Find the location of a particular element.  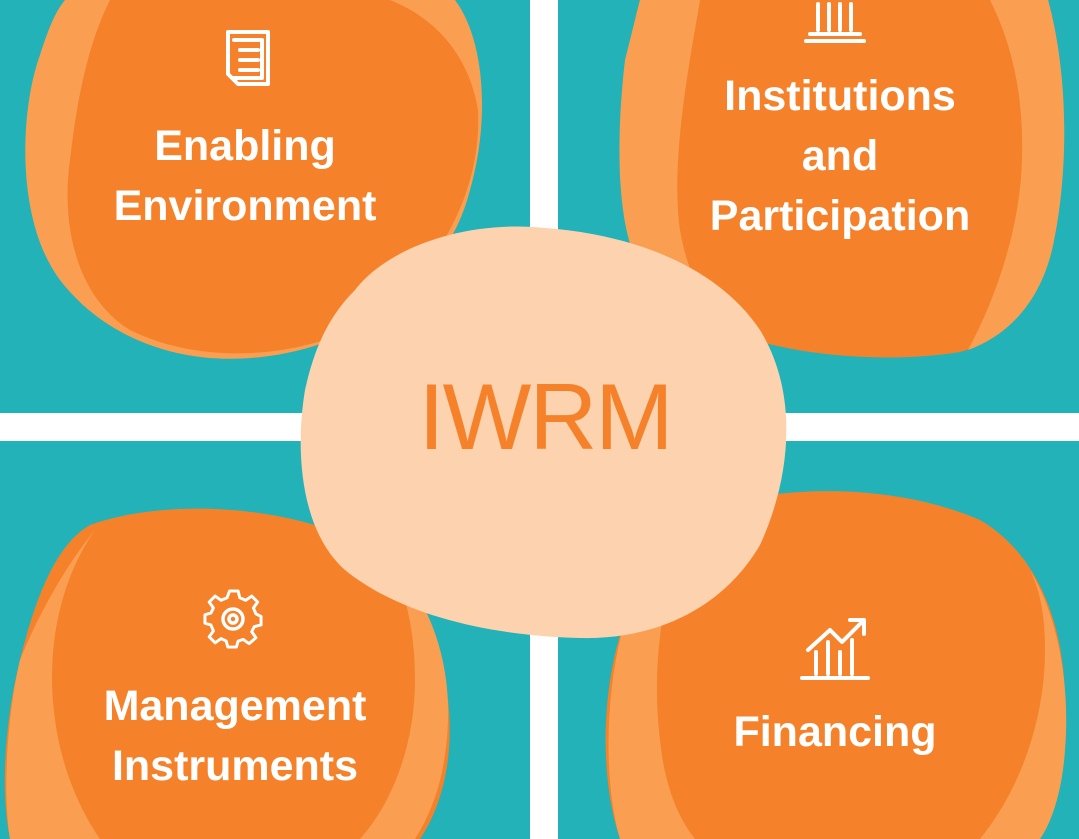

label-enabling-environment: Enabling Environment is located at coordinates (245, 176).